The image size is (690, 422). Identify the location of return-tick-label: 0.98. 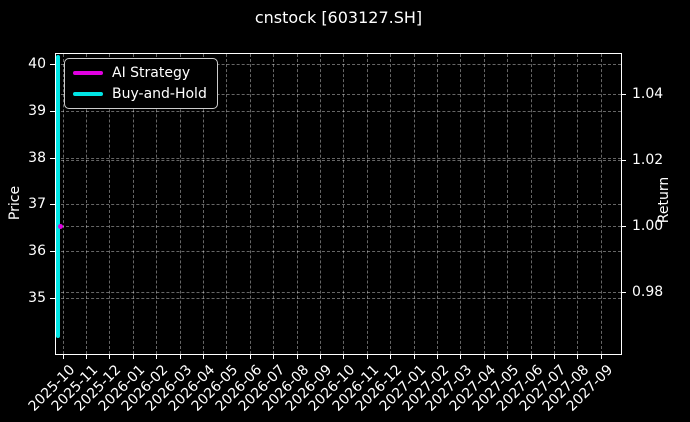
(648, 292).